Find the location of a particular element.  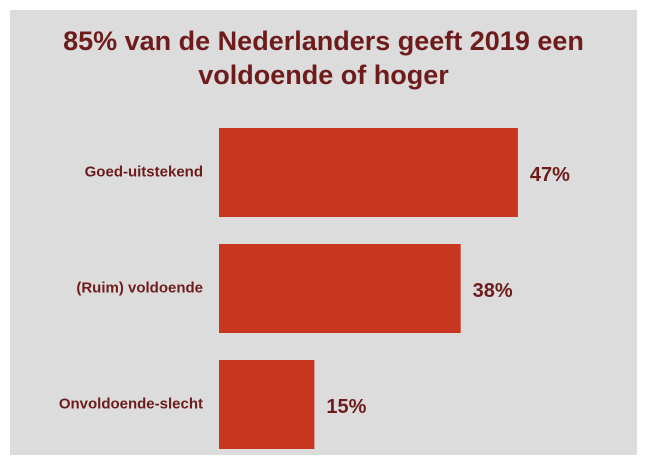

category-label: (Ruim) voldoende is located at coordinates (139, 287).